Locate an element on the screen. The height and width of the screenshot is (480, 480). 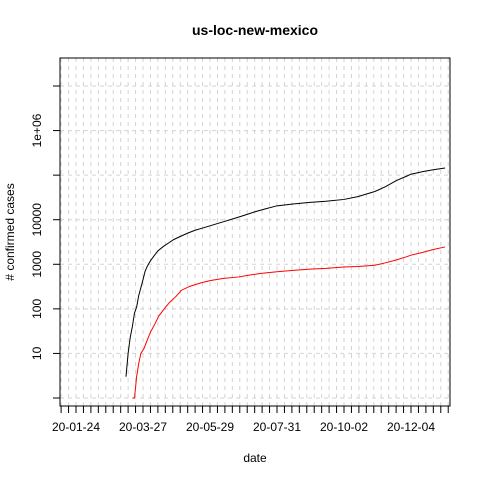
y-tick-label: 1e+06 is located at coordinates (37, 130).